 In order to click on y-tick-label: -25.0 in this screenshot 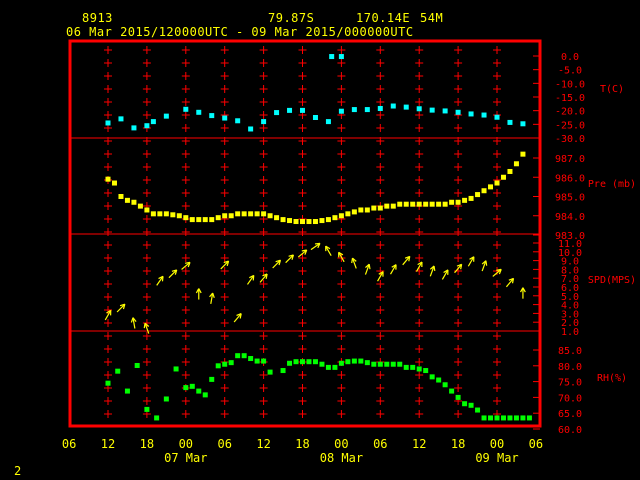, I will do `click(570, 125)`.